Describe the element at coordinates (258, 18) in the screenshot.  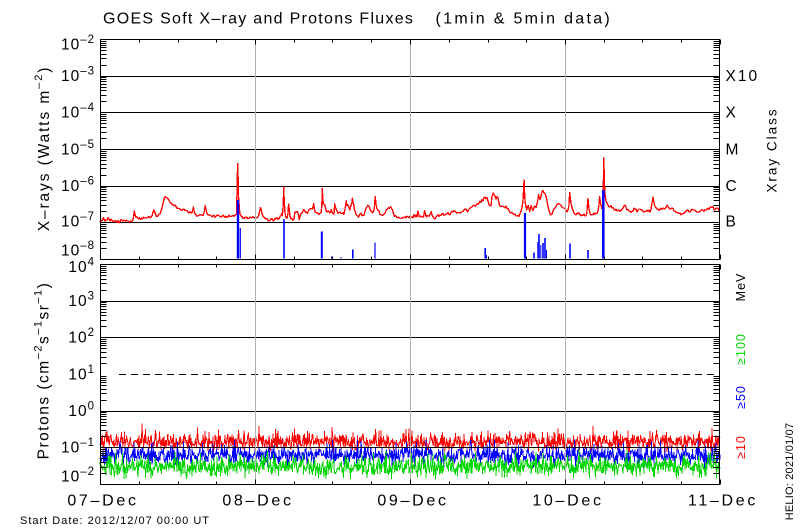
I see `svg-text:GOES Soft X–ray and Protons Fl: GOES Soft X–ray and Protons Fluxes` at that location.